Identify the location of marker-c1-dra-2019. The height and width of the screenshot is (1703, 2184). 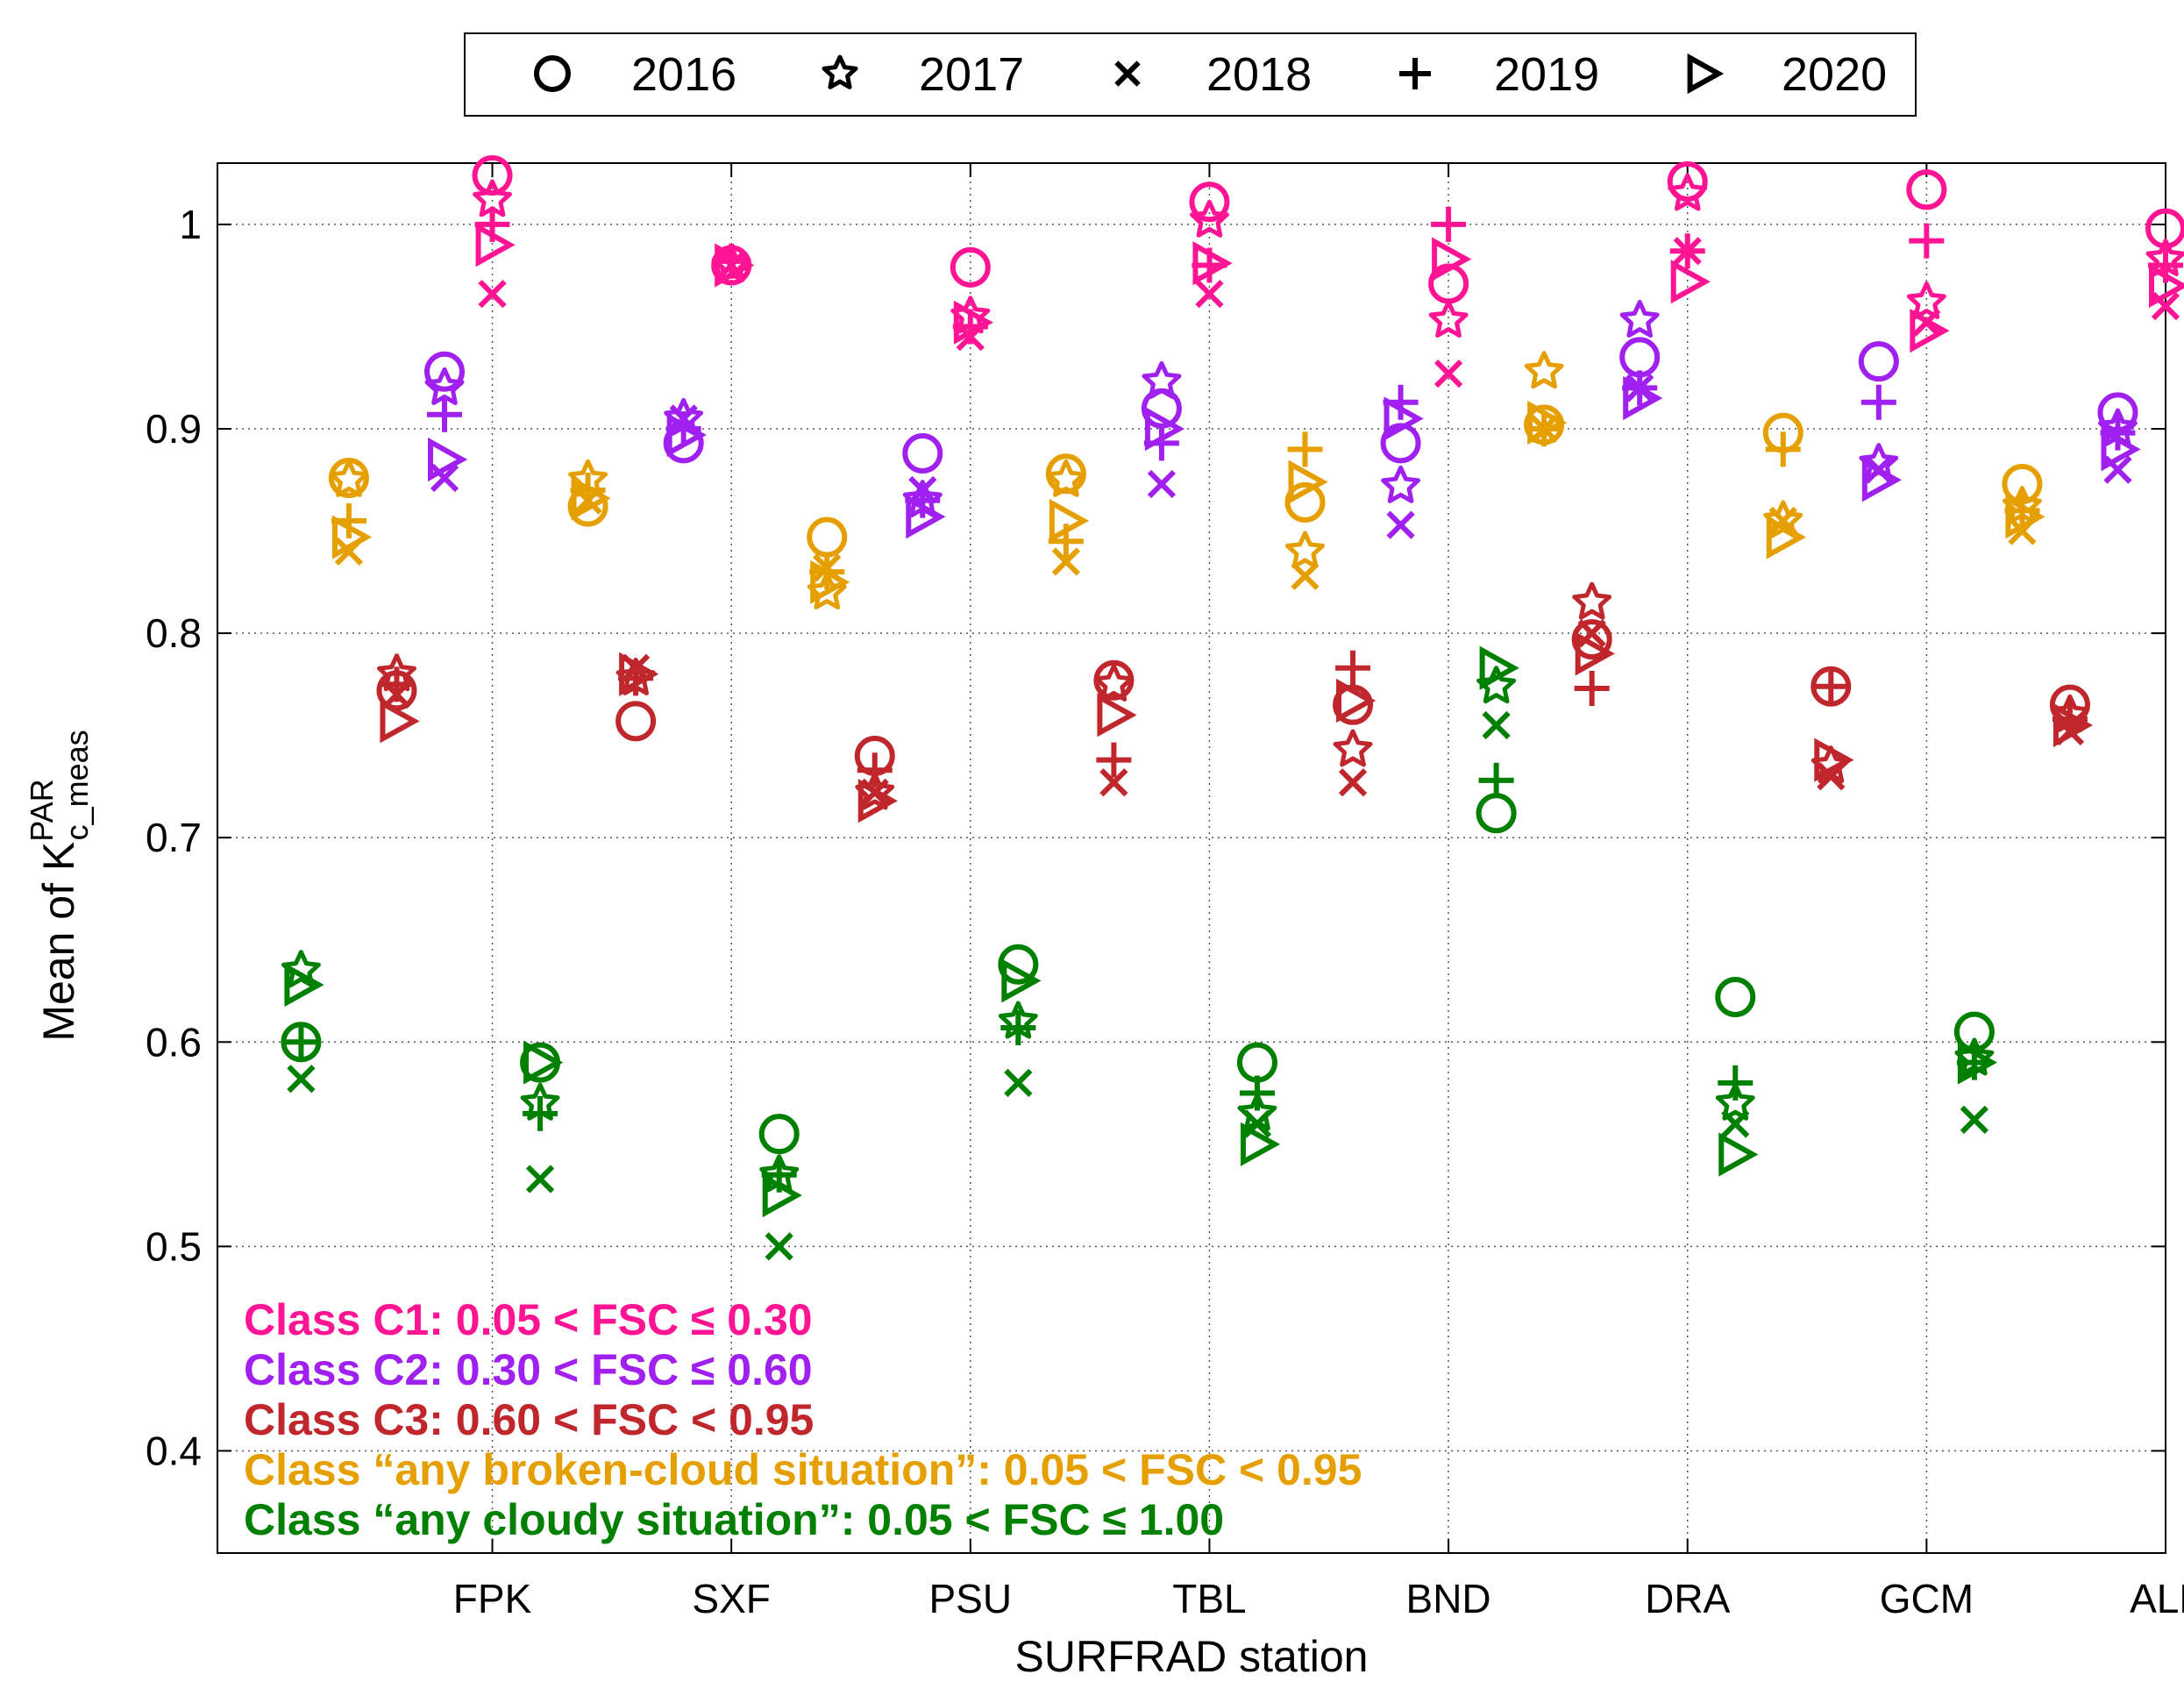
(1687, 251).